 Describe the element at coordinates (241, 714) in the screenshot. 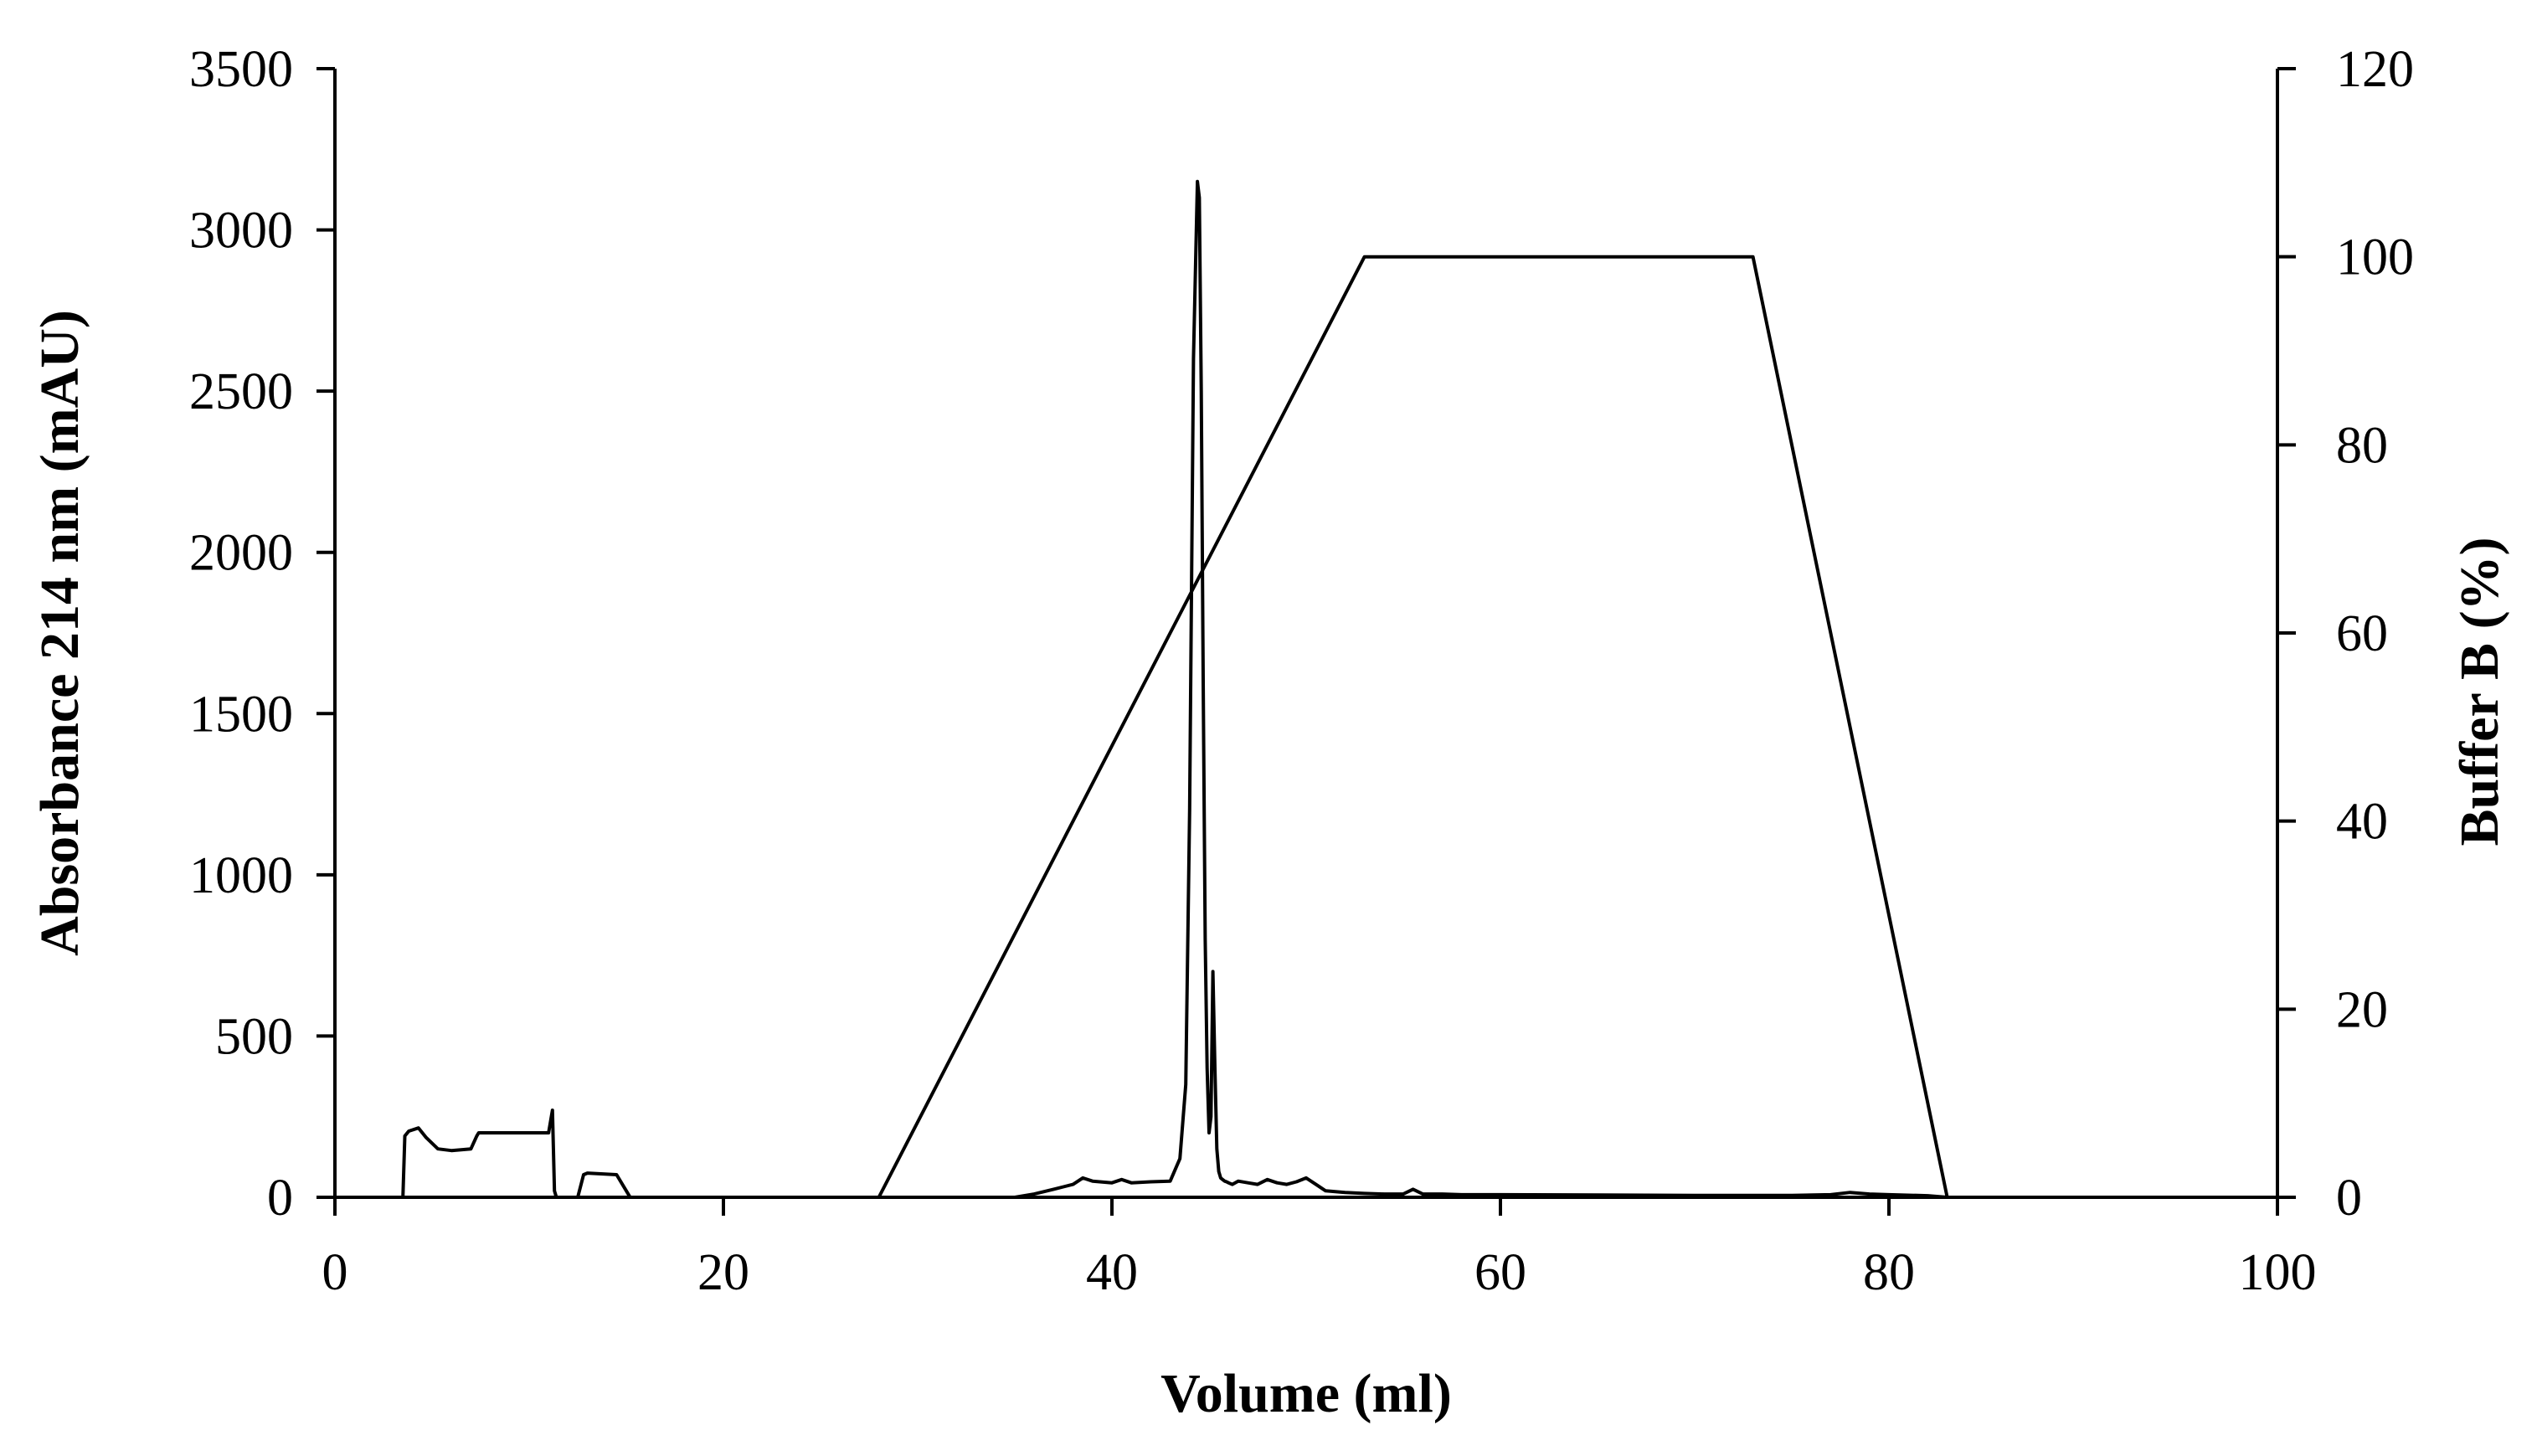

I see `y-tick-label: 1500` at that location.